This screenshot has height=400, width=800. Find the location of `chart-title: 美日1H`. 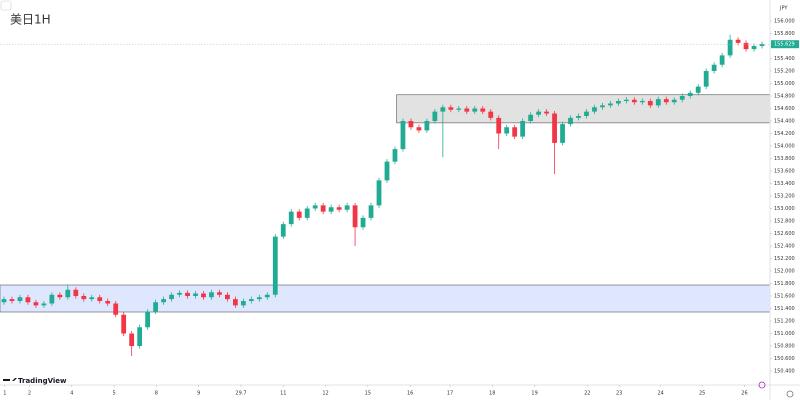

chart-title: 美日1H is located at coordinates (30, 20).